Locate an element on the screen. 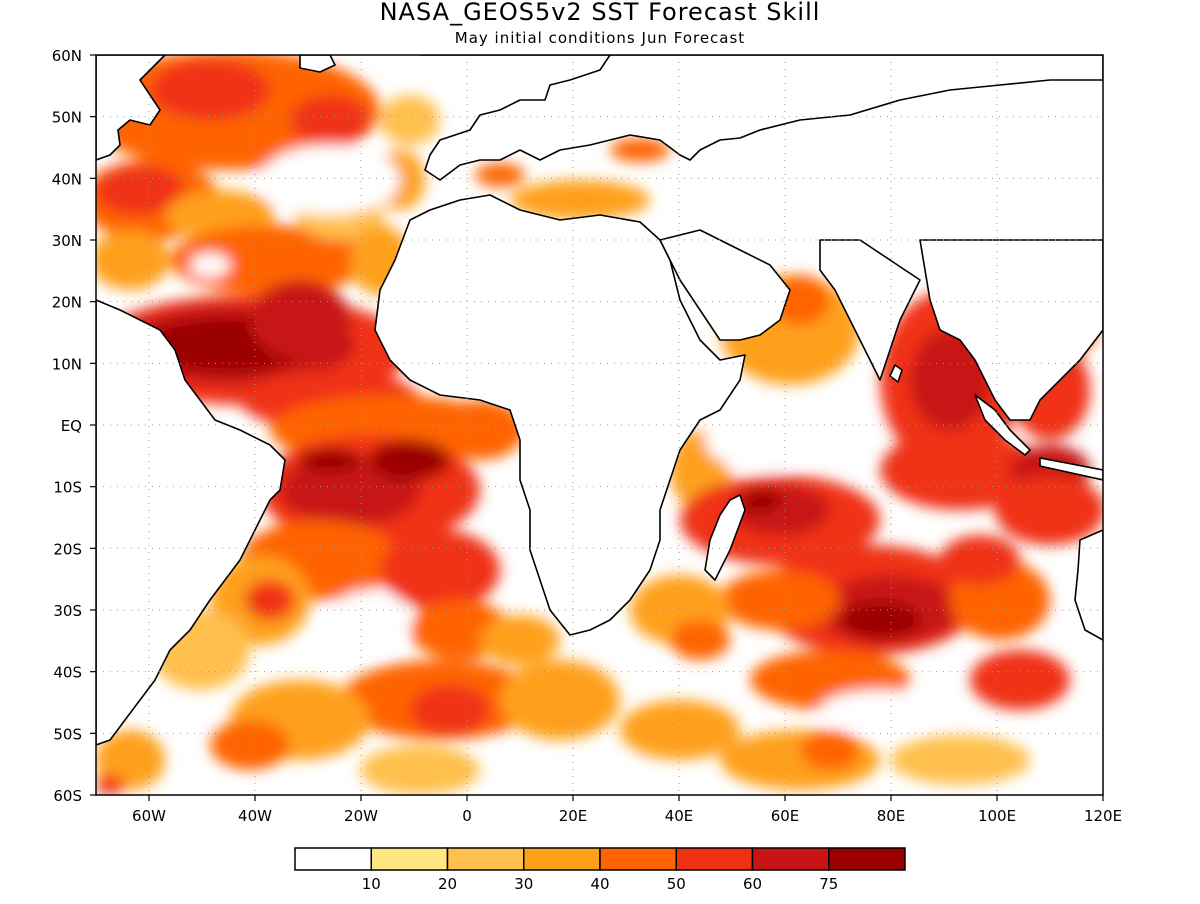 The height and width of the screenshot is (904, 1200). lat-tick-label: 50S is located at coordinates (67, 734).